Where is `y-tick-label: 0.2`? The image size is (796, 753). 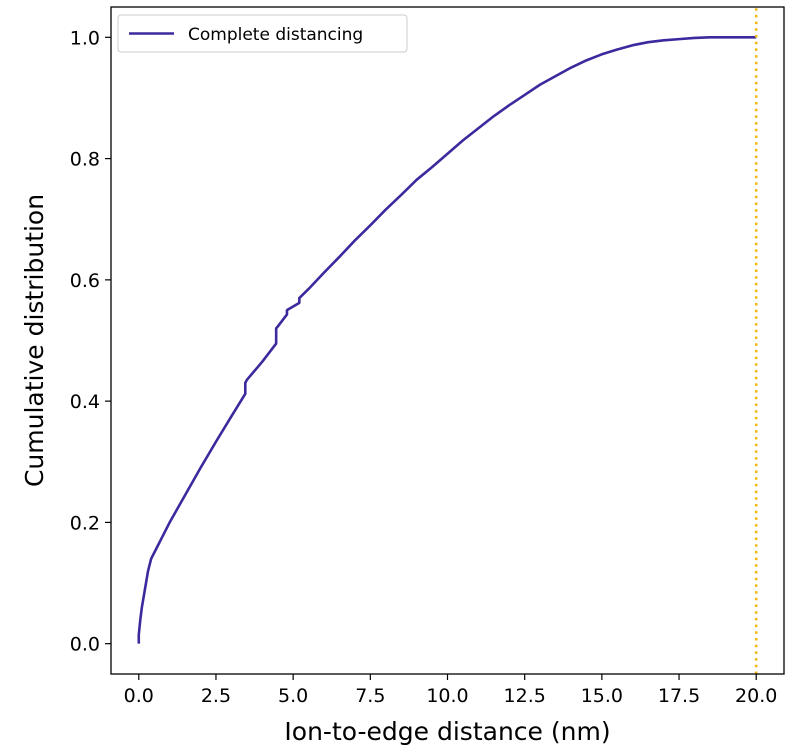 y-tick-label: 0.2 is located at coordinates (85, 523).